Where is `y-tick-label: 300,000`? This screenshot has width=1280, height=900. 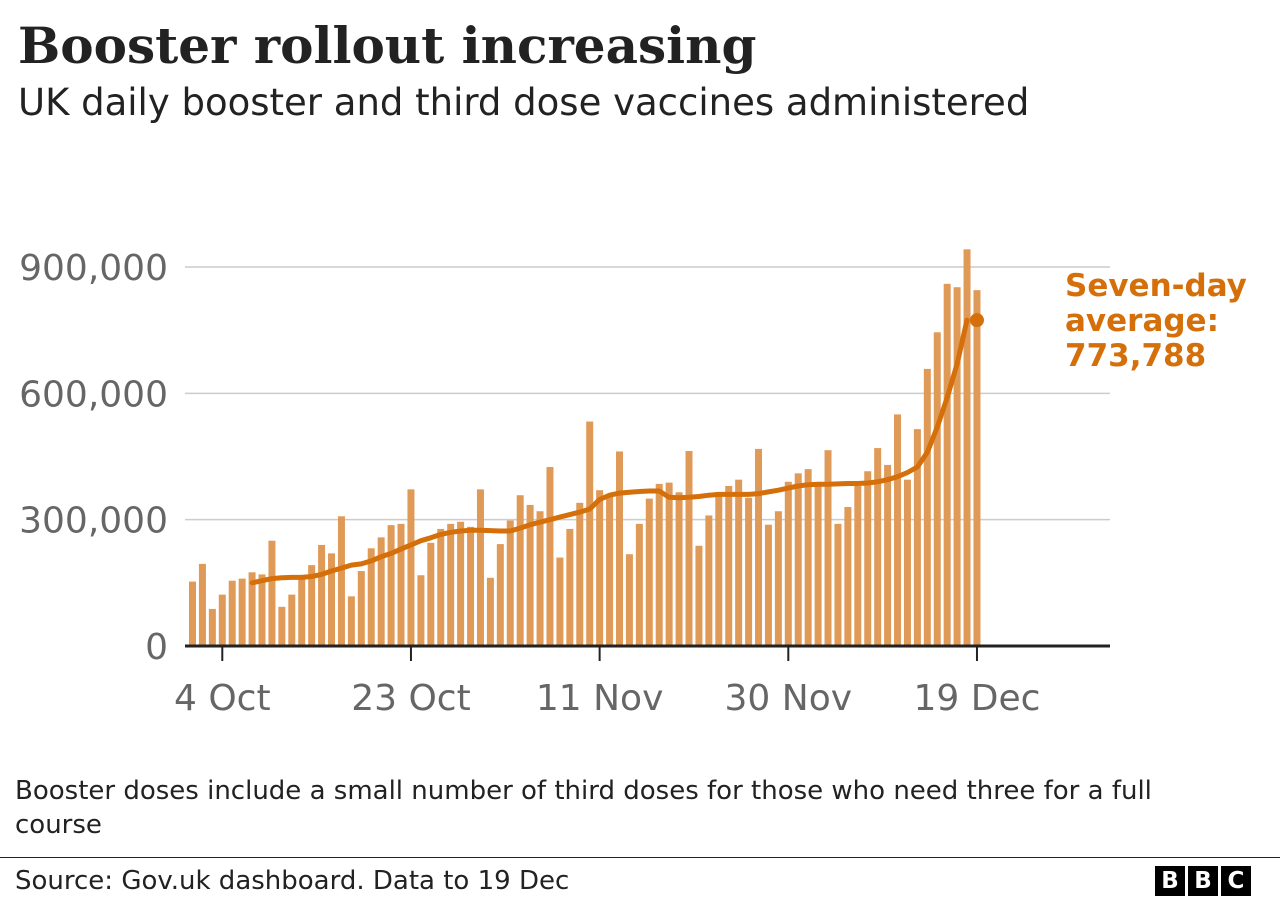 y-tick-label: 300,000 is located at coordinates (93, 521).